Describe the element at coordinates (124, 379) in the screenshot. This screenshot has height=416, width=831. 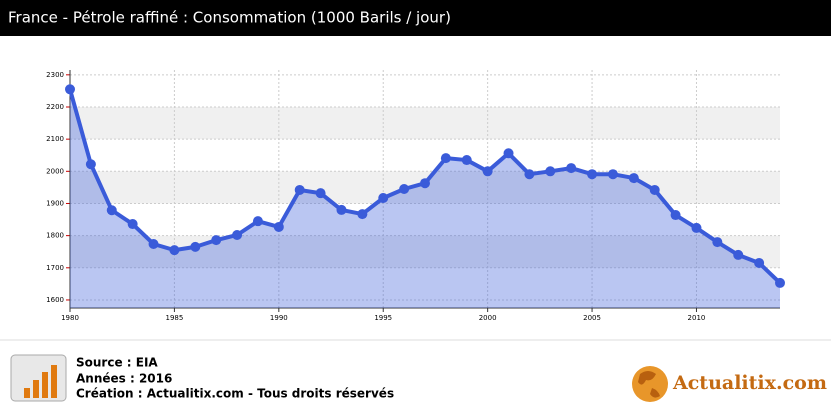
I see `footer-years: Années : 2016` at that location.